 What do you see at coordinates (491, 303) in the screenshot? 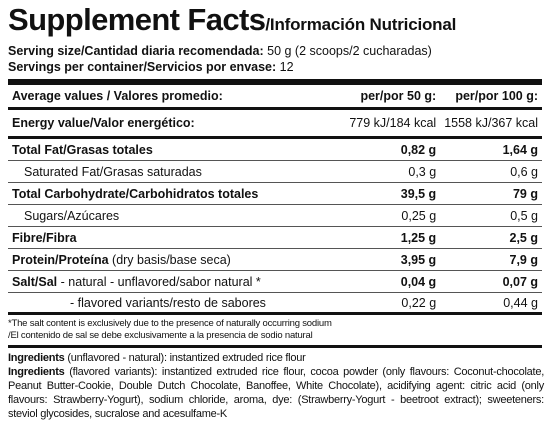
I see `value: 0,44 g` at bounding box center [491, 303].